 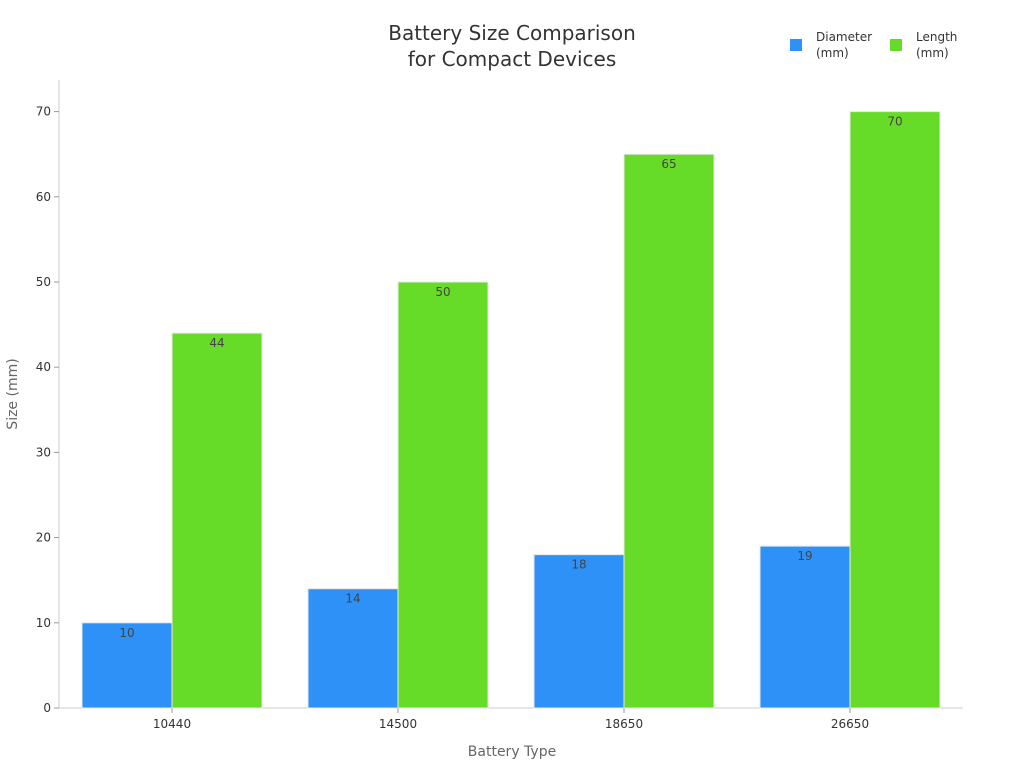 What do you see at coordinates (578, 565) in the screenshot?
I see `data-label-diameter-18650: 18` at bounding box center [578, 565].